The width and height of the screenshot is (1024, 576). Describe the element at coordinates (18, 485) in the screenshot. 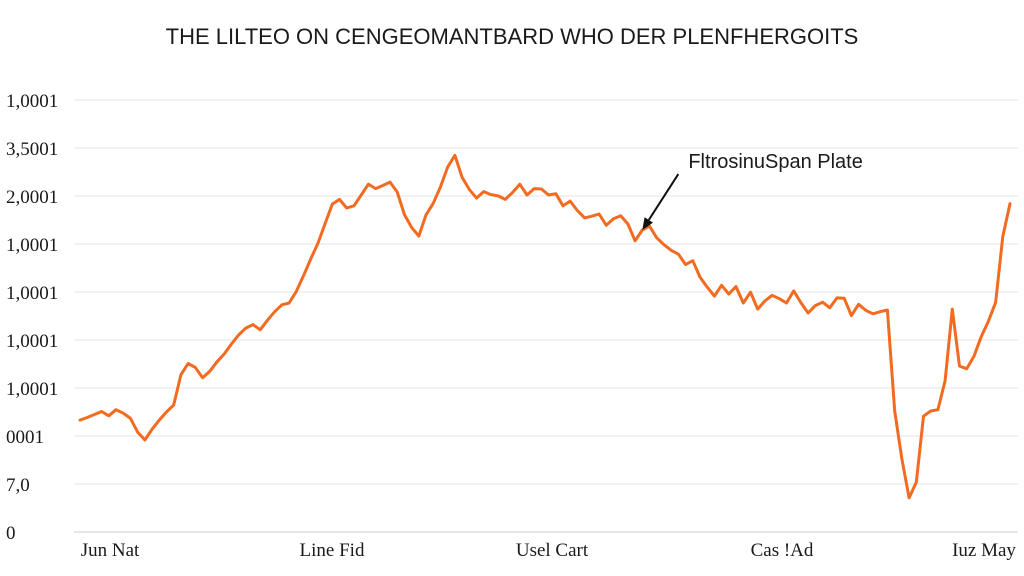

I see `y-tick-label: 7,0` at that location.